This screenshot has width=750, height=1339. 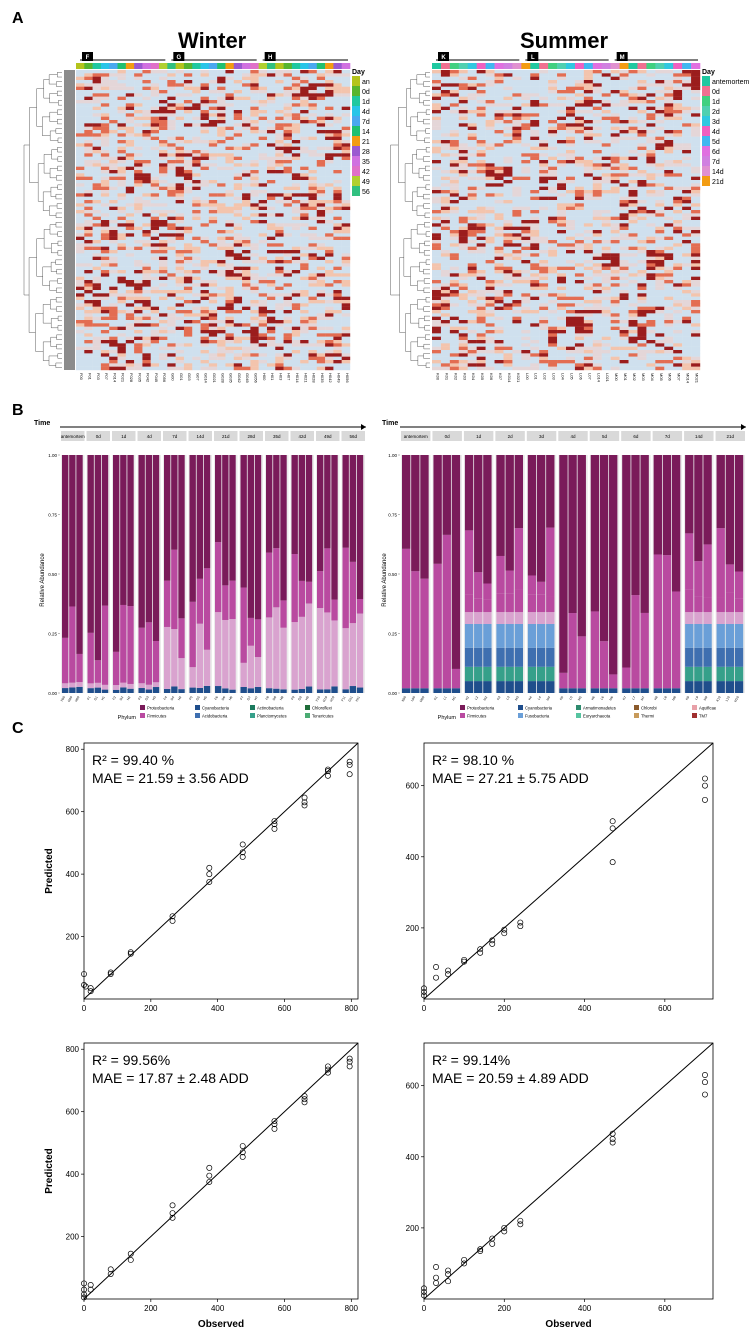 I want to click on legend-title: Day, so click(x=358, y=72).